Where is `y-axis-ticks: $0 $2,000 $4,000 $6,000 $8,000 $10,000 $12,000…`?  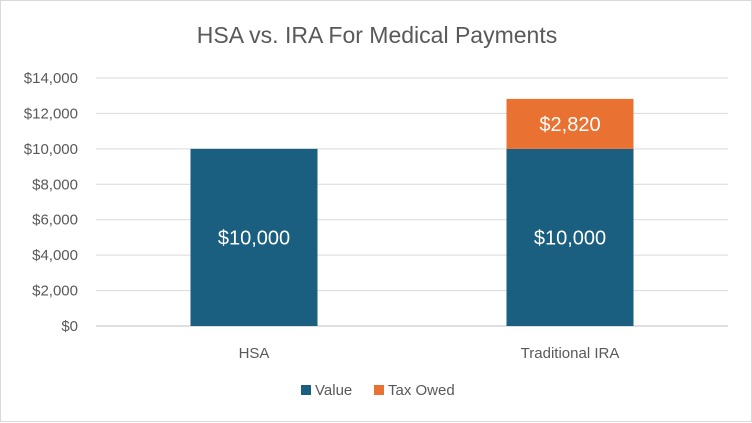 y-axis-ticks: $0 $2,000 $4,000 $6,000 $8,000 $10,000 $12,000… is located at coordinates (51, 202).